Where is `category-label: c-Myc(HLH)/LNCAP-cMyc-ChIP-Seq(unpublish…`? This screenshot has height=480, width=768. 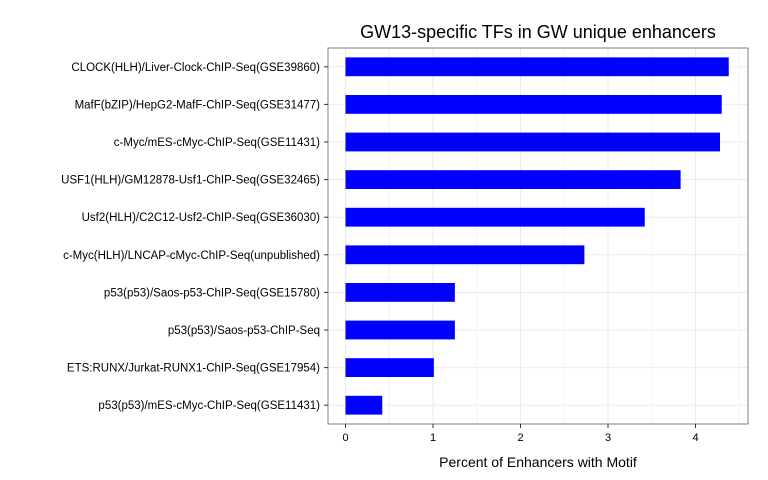
category-label: c-Myc(HLH)/LNCAP-cMyc-ChIP-Seq(unpublish… is located at coordinates (191, 256).